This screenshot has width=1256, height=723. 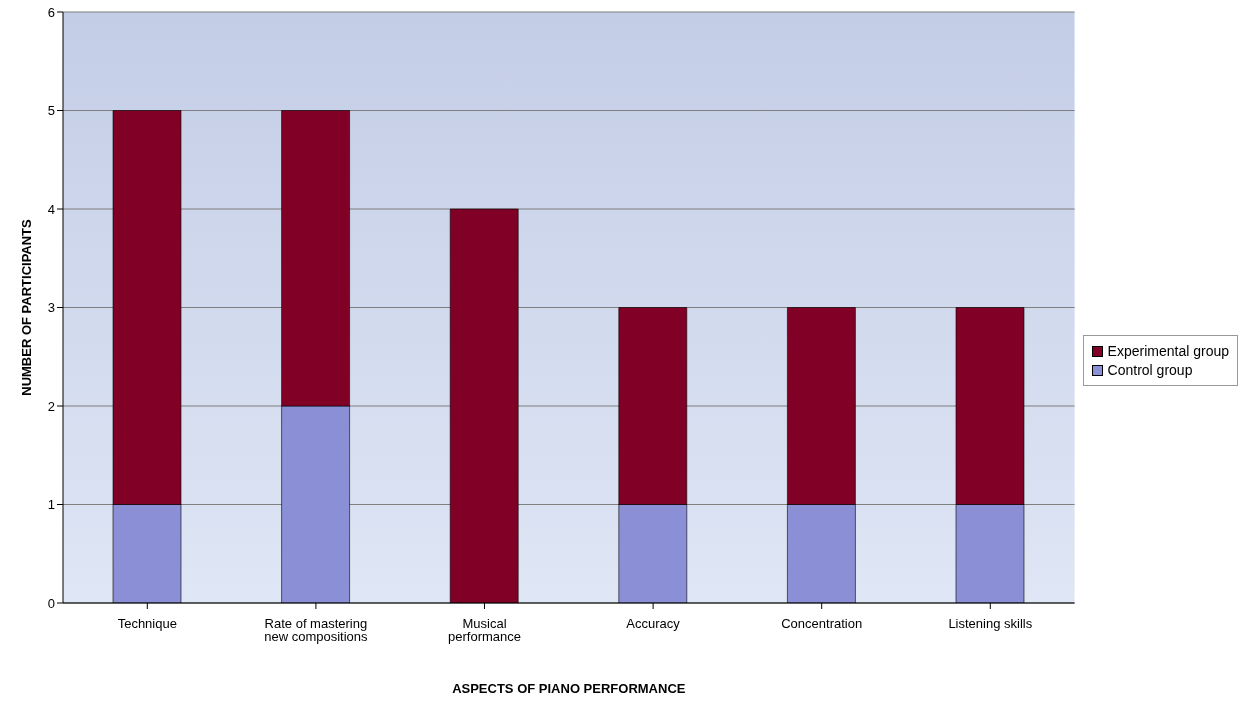 I want to click on y-tick-label: 4, so click(x=51, y=209).